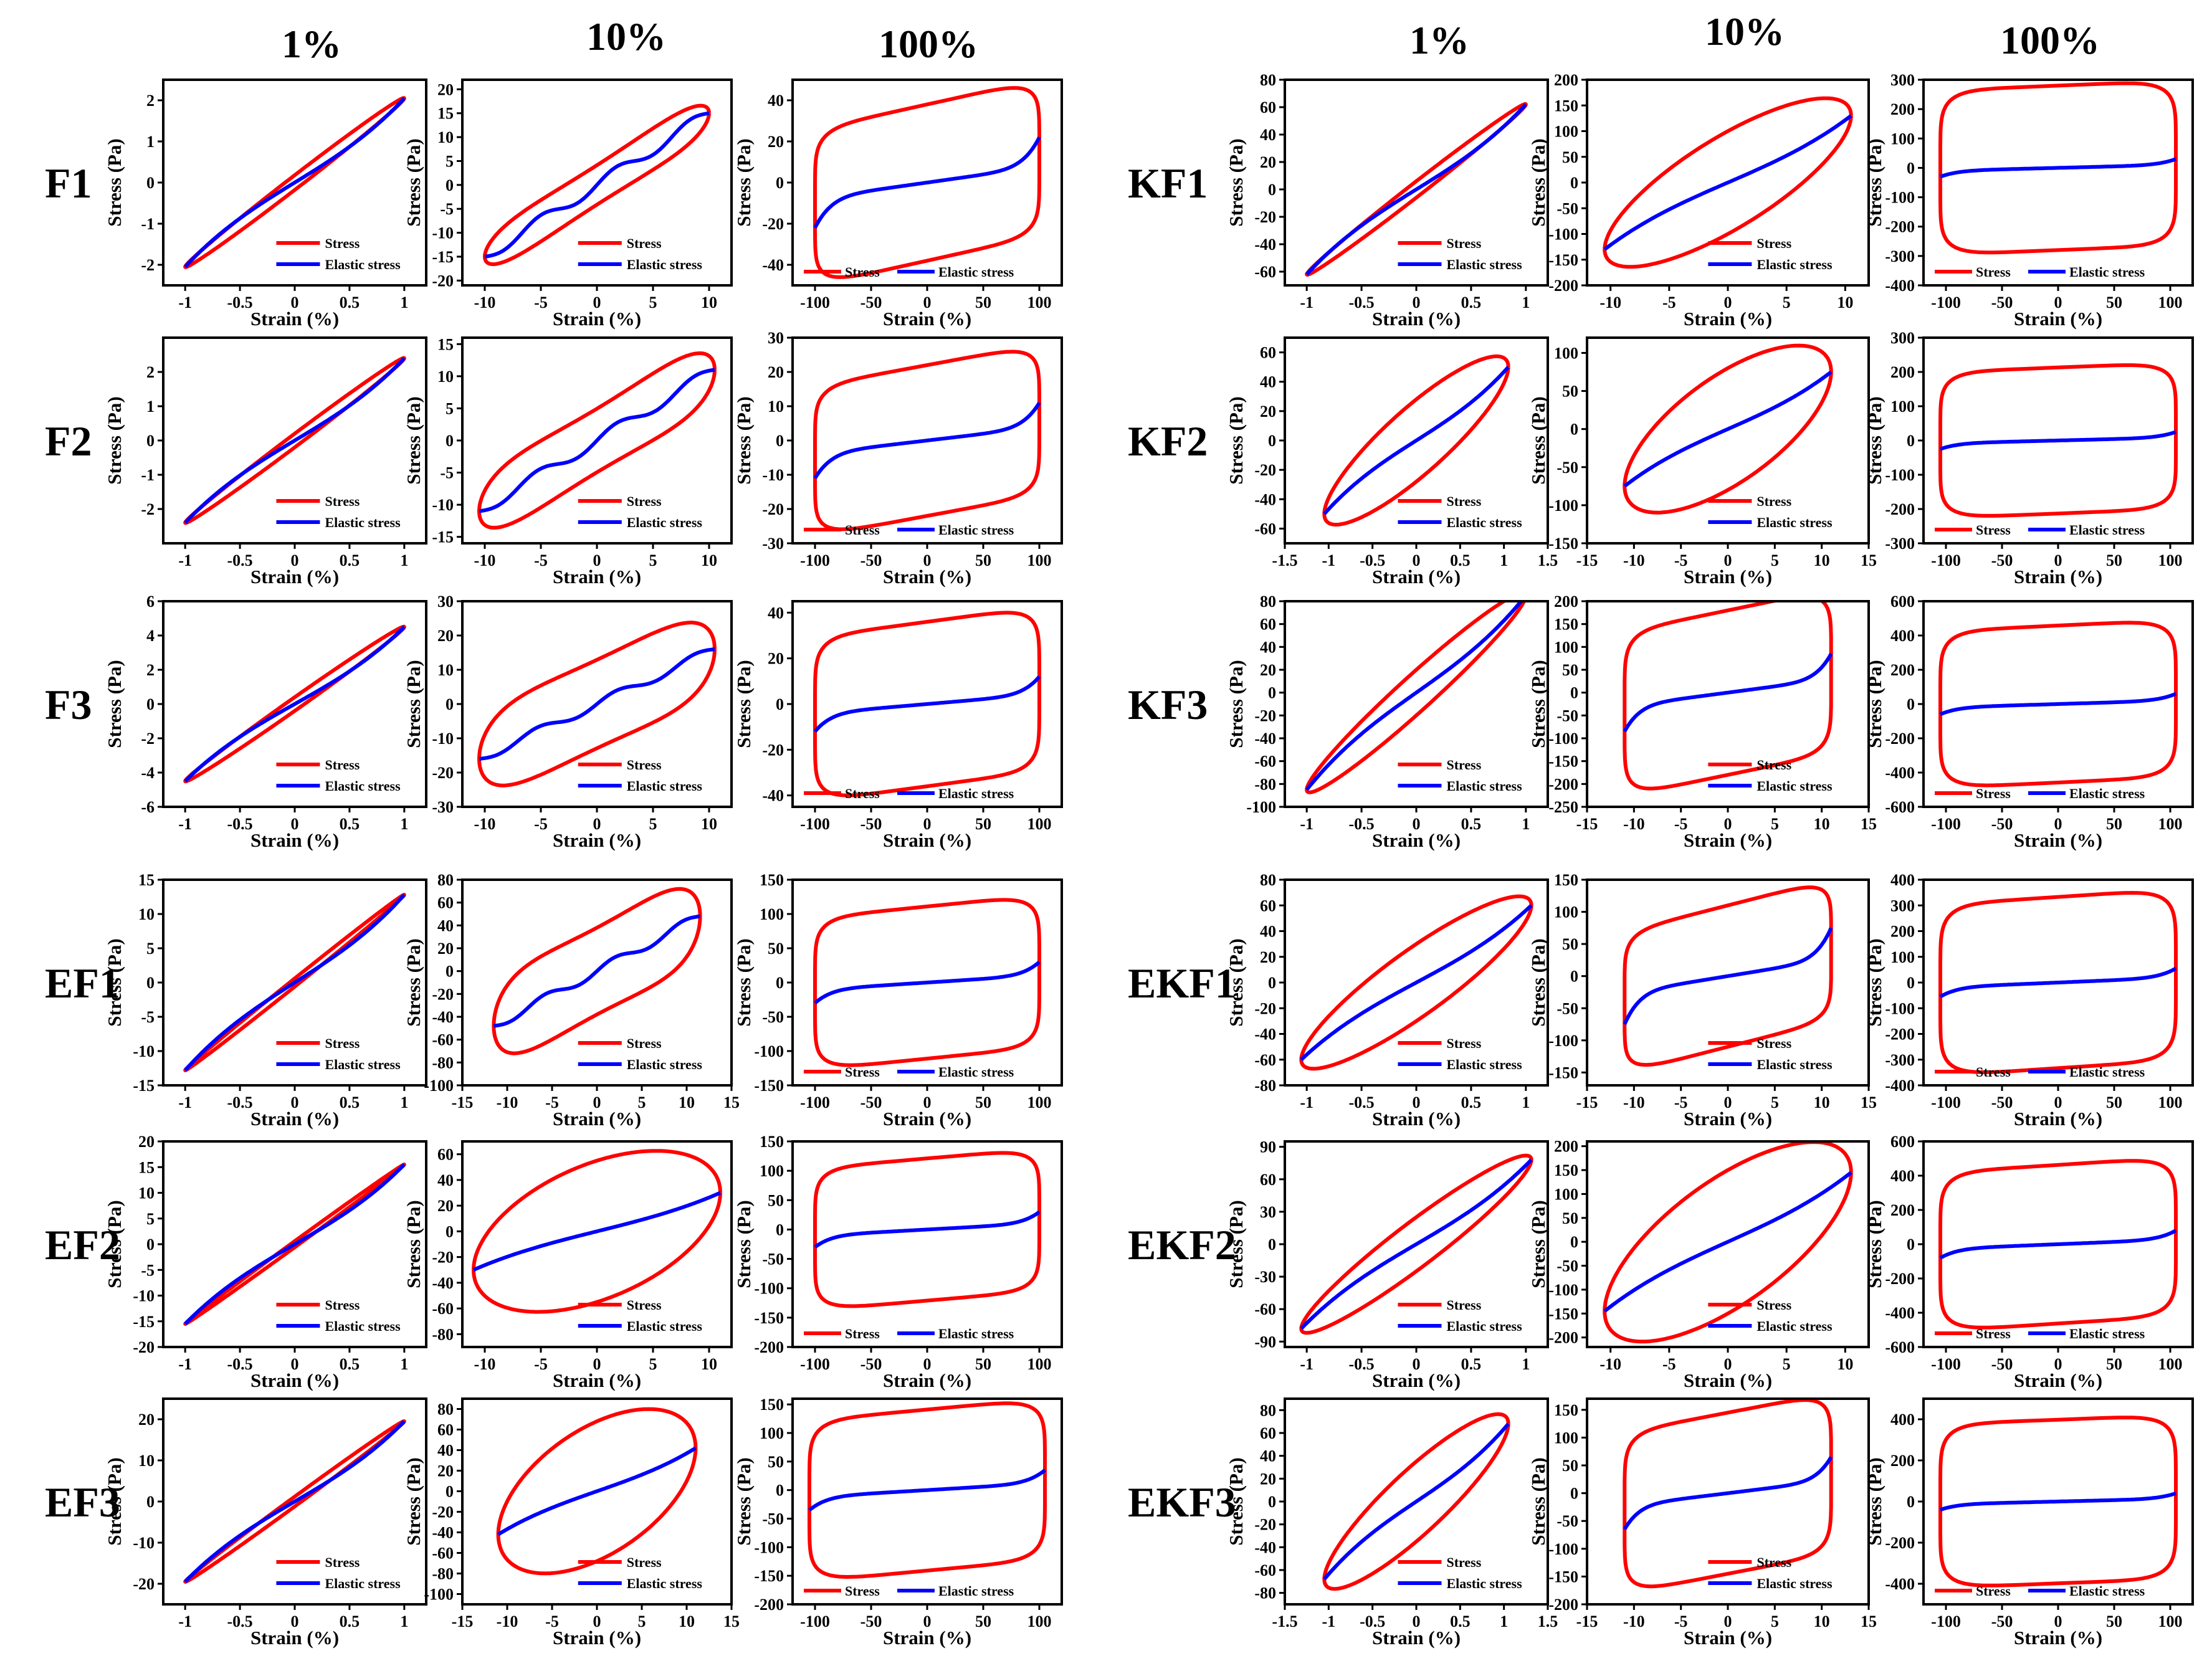 The image size is (2212, 1666). I want to click on row-label-ekf1: EKF1, so click(1182, 983).